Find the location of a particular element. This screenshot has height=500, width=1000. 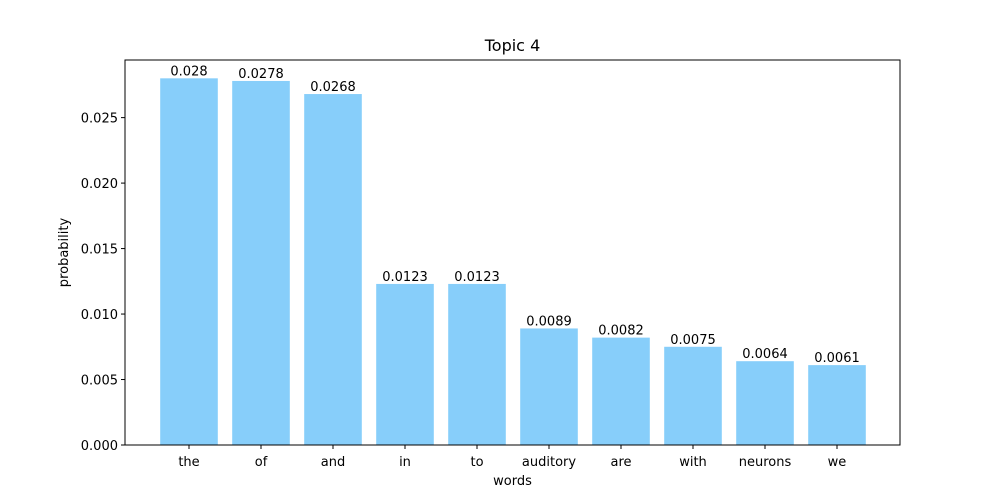

x-tick-label: with is located at coordinates (693, 462).